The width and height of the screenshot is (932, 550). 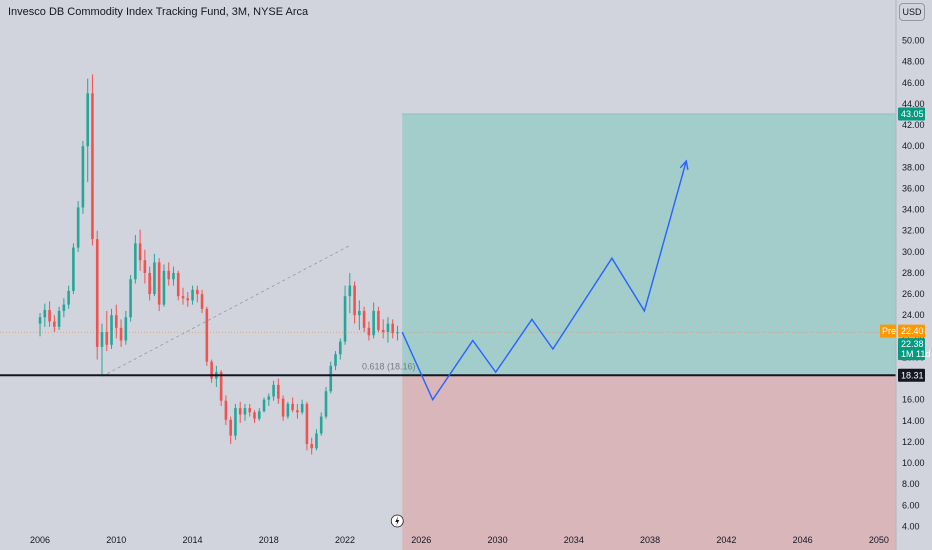 What do you see at coordinates (889, 331) in the screenshot?
I see `pre-label-text: Pre` at bounding box center [889, 331].